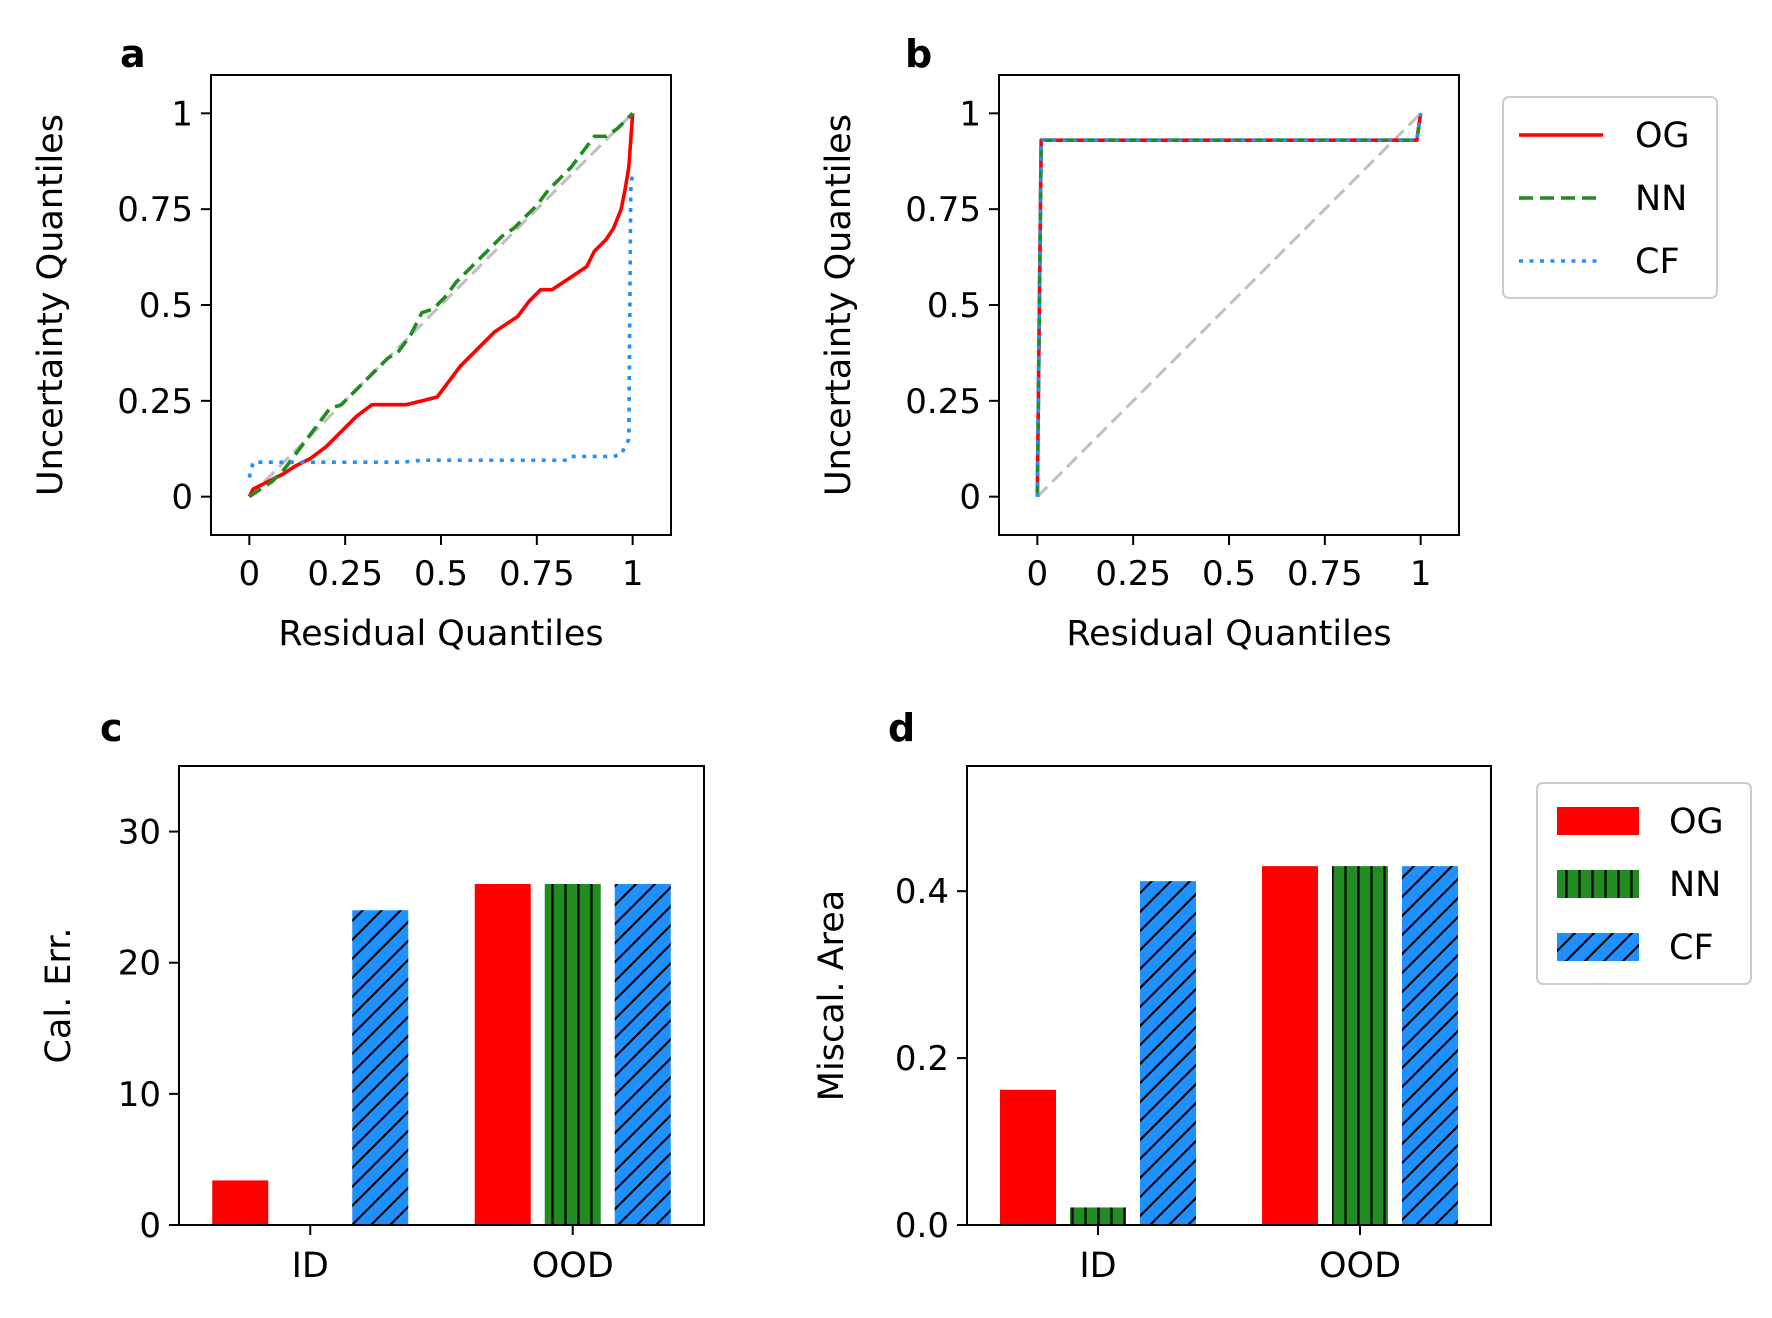 Image resolution: width=1772 pixels, height=1318 pixels. Describe the element at coordinates (139, 833) in the screenshot. I see `y-tick-label: 30` at that location.